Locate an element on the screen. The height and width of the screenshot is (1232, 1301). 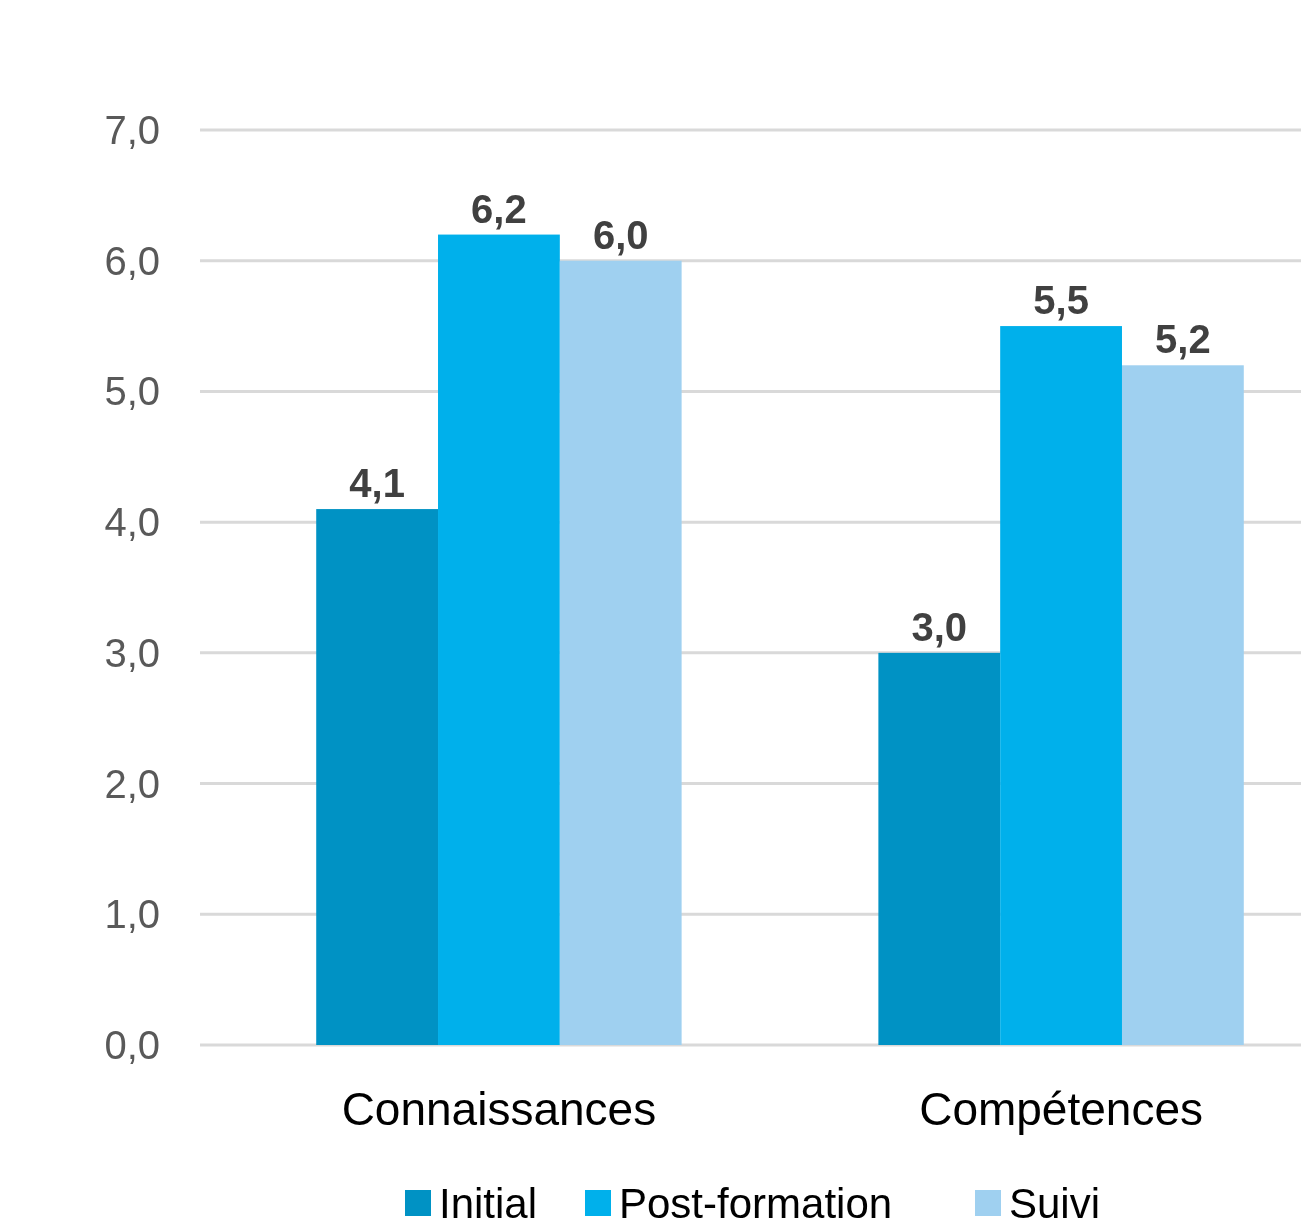
y-tick-label: 7,0 is located at coordinates (132, 130).